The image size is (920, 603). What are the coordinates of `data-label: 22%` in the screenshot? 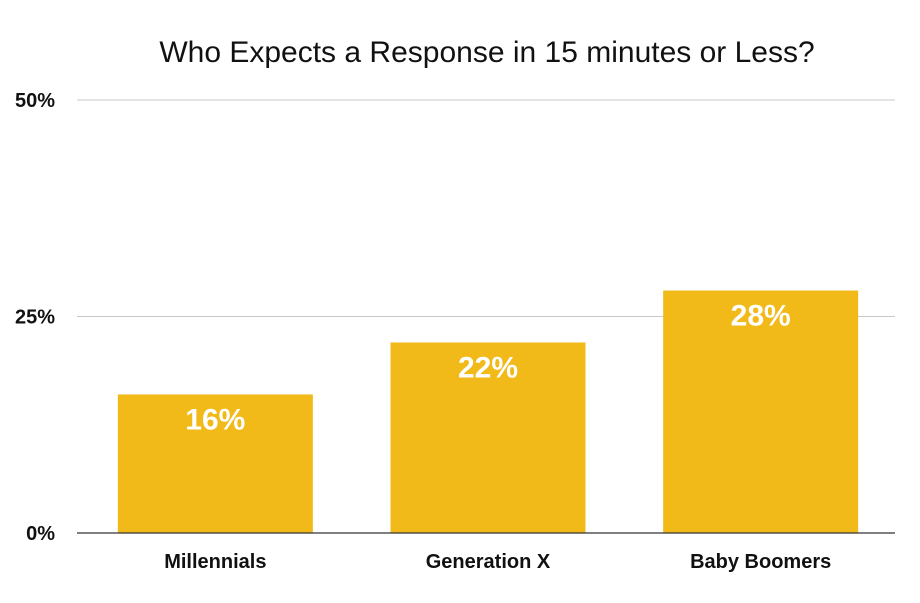 It's located at (488, 367).